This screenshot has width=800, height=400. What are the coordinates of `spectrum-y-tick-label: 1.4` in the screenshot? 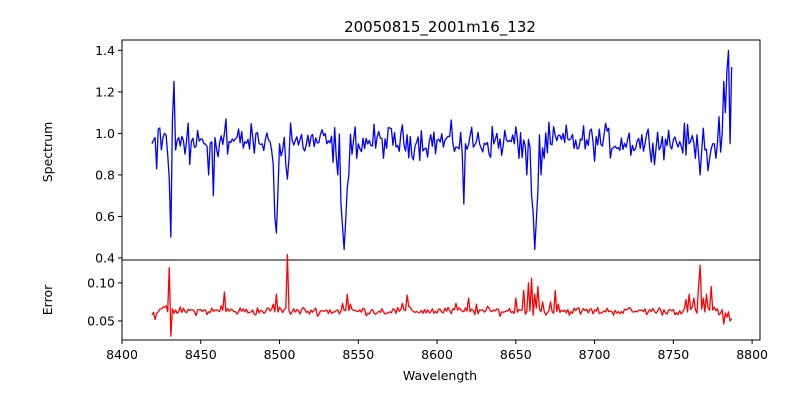 It's located at (105, 50).